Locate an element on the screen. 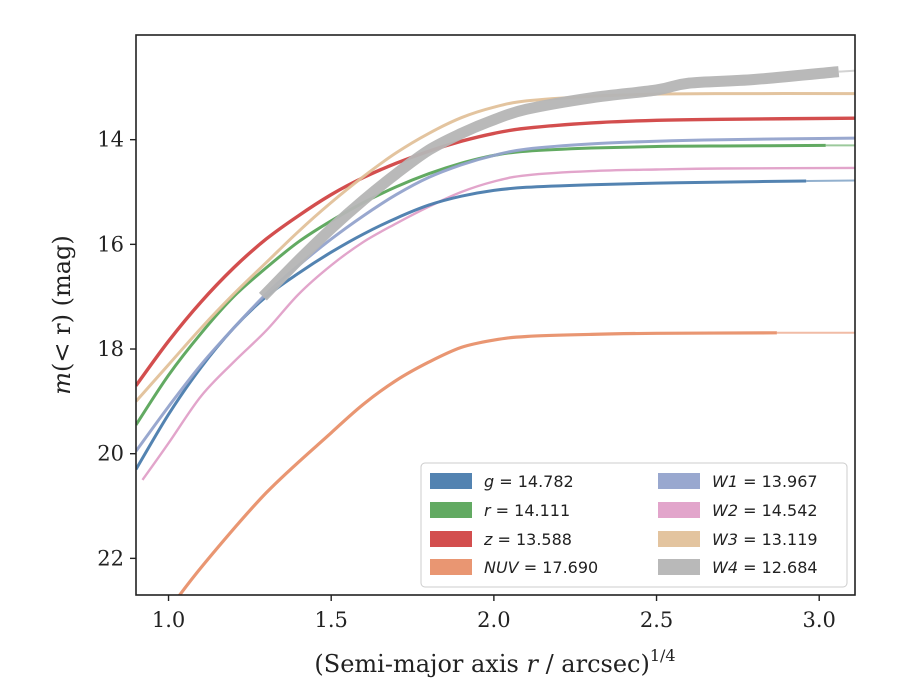 Image resolution: width=900 pixels, height=700 pixels. legend-label-NUV: NUV = 17.690 is located at coordinates (541, 567).